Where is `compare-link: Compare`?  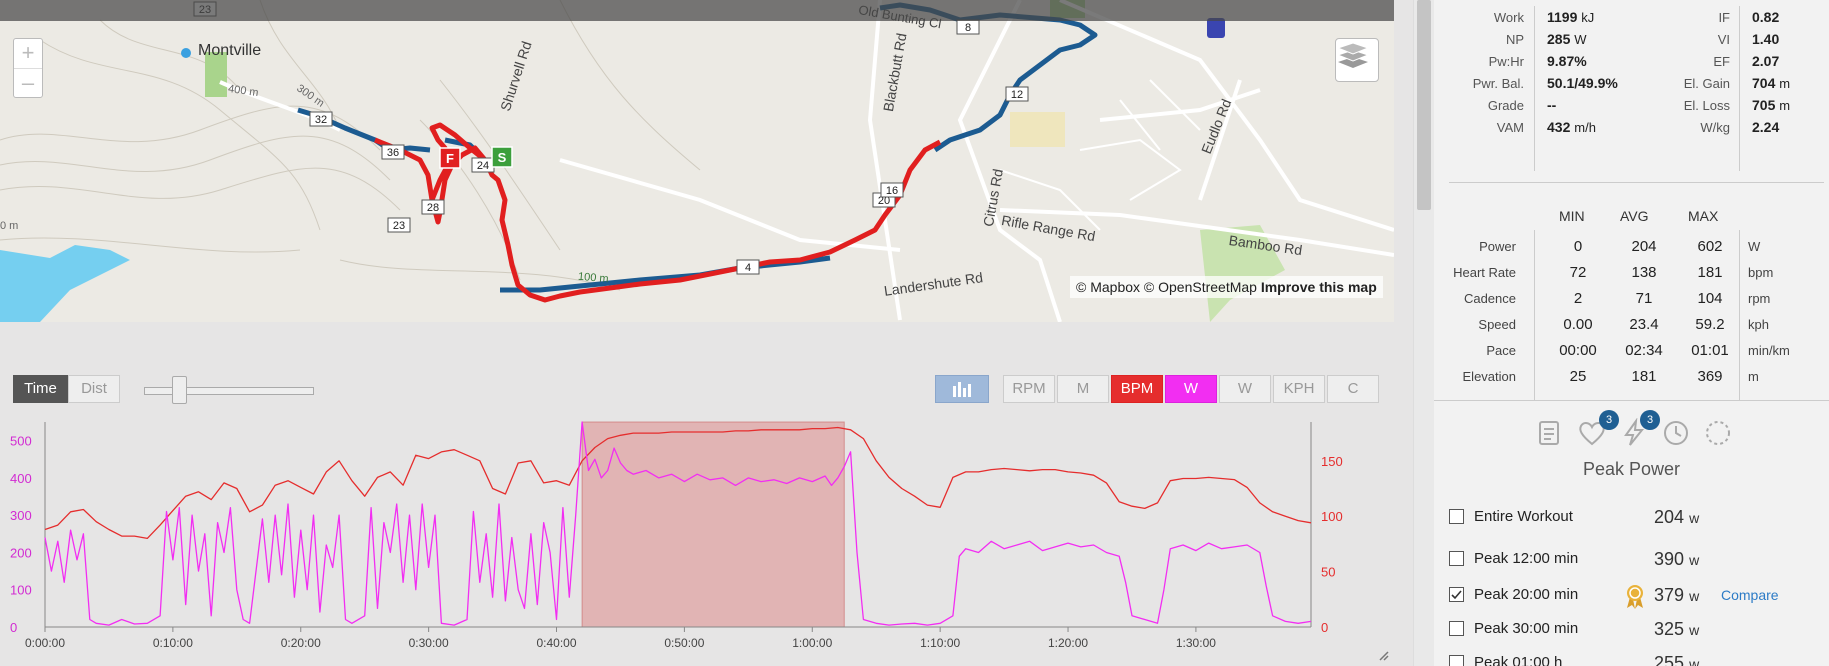 compare-link: Compare is located at coordinates (1750, 595).